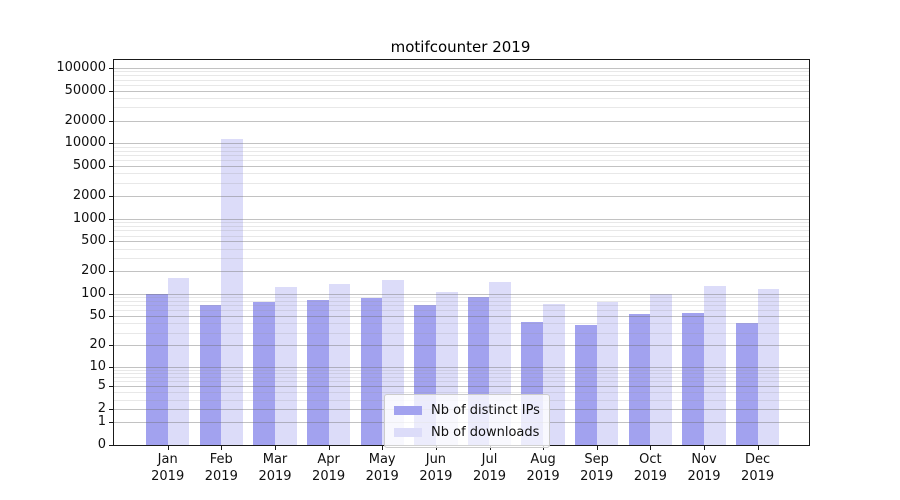 This screenshot has width=900, height=500. I want to click on y-axis-tick-label: 1000, so click(89, 218).